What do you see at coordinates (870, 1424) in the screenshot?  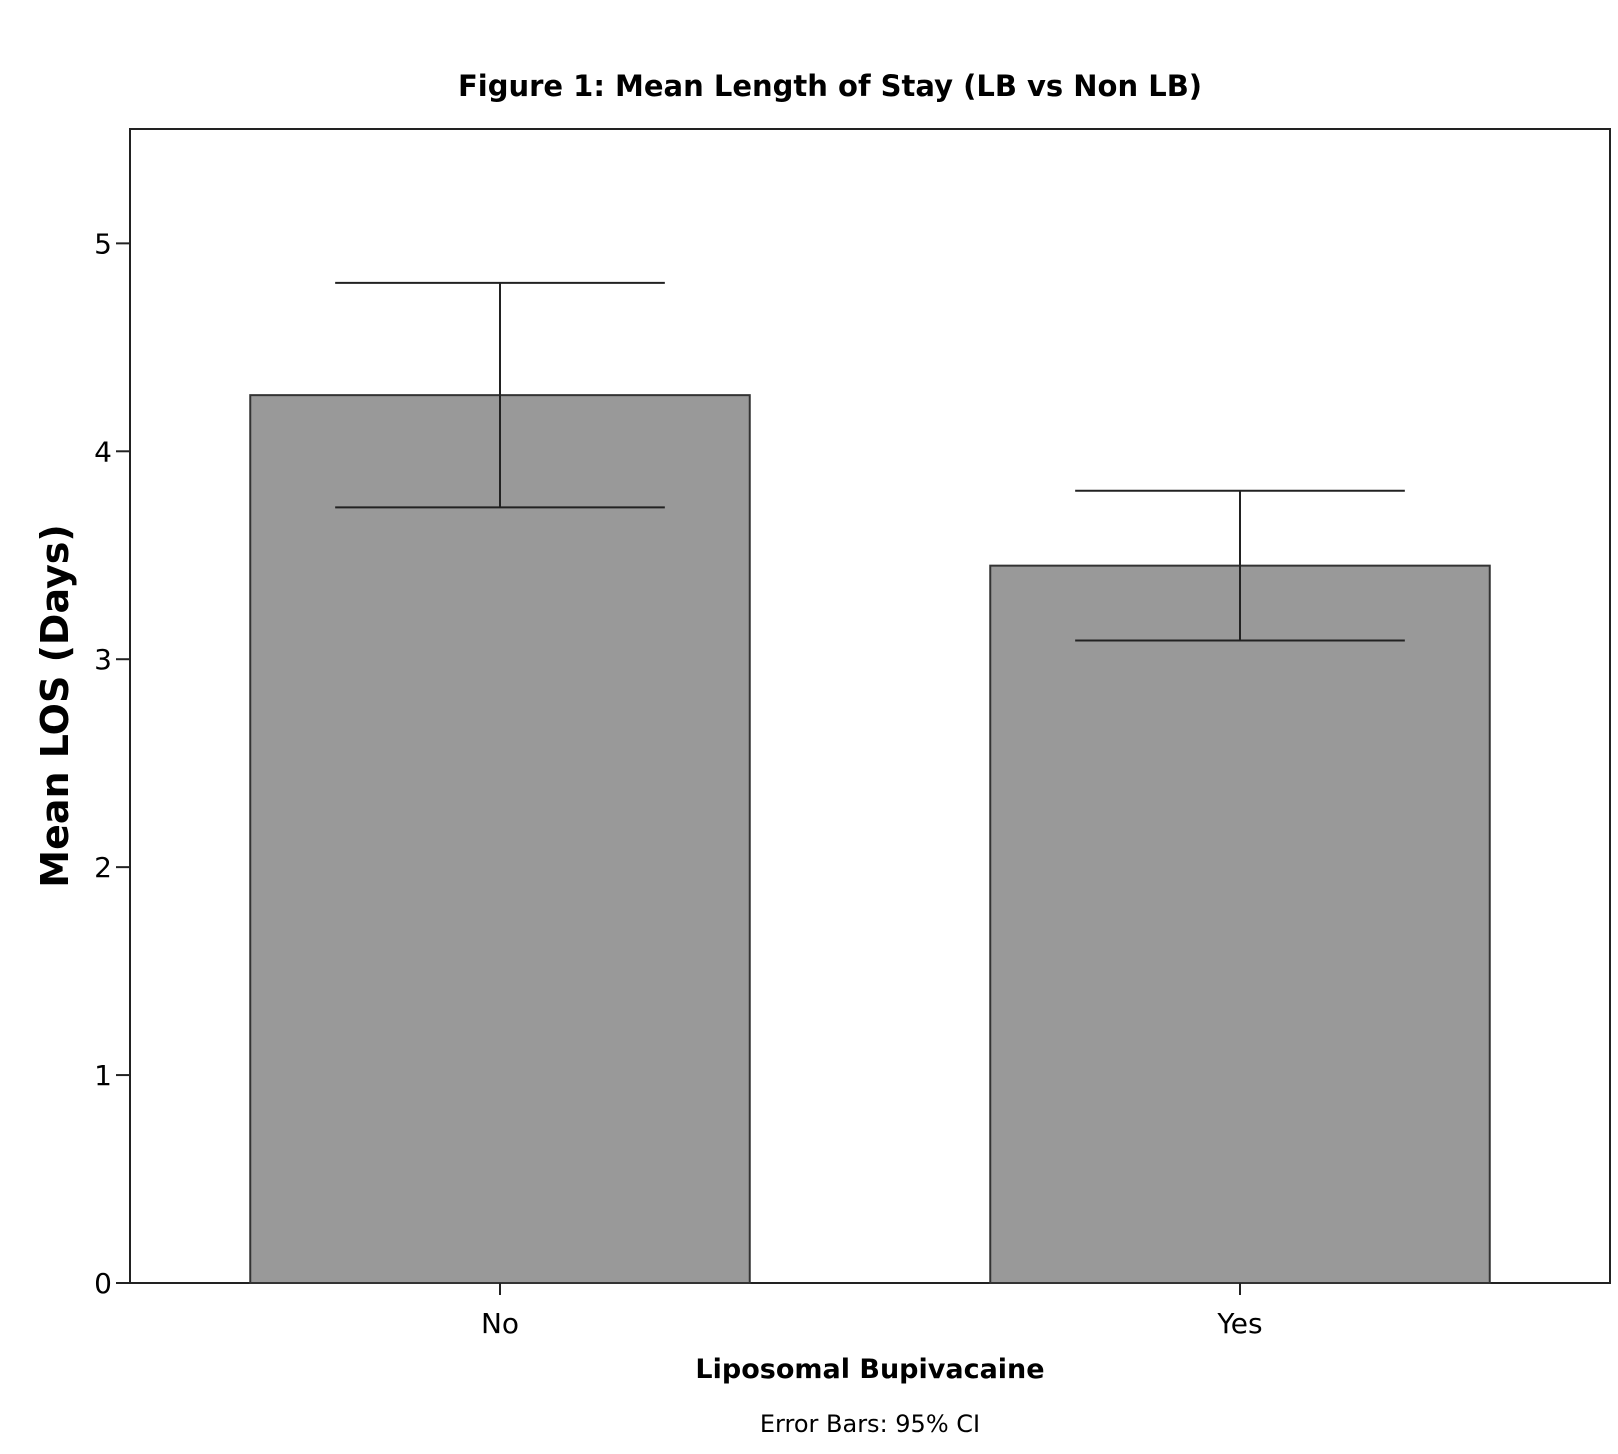 I see `error-bar-note: Error Bars: 95% CI` at bounding box center [870, 1424].